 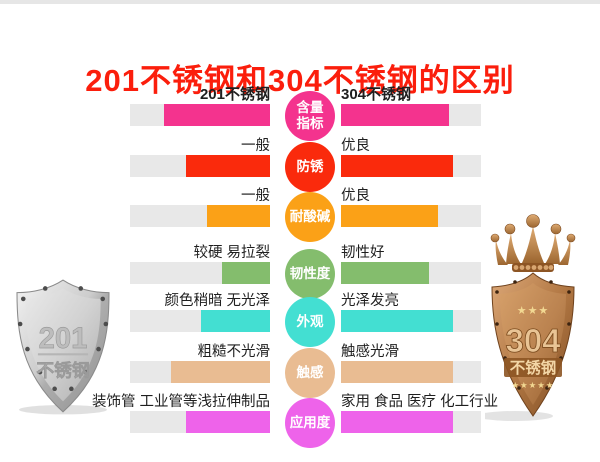 I want to click on comparison-row: 较硬 易拉裂 韧性好 韧性度, so click(x=300, y=272).